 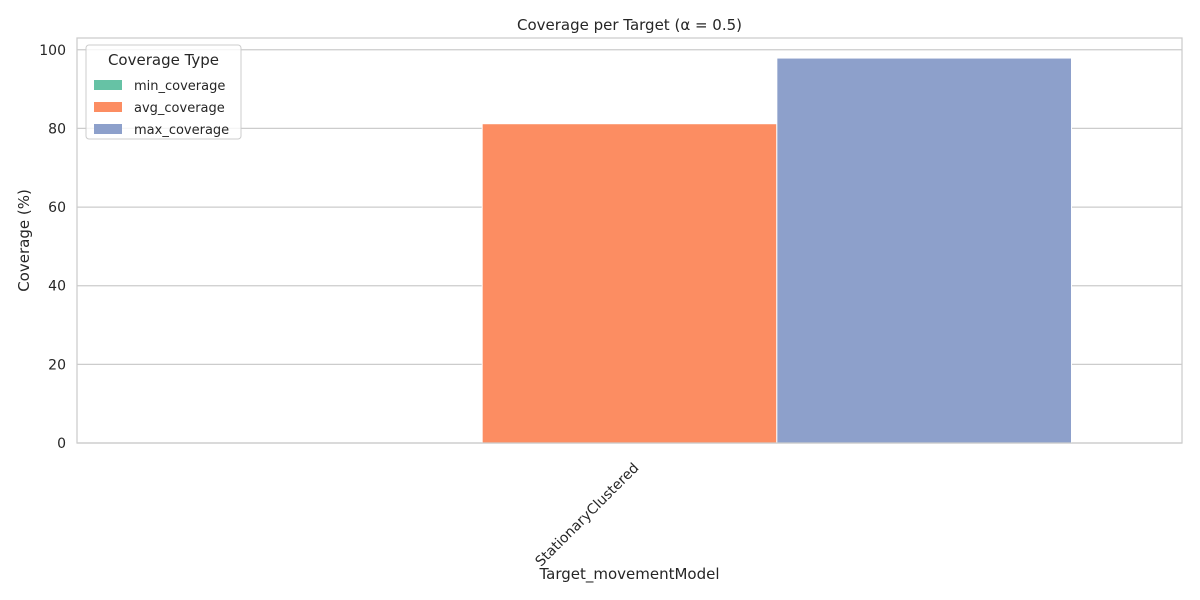 I want to click on x-axis-label: Target_movementModel, so click(x=628, y=574).